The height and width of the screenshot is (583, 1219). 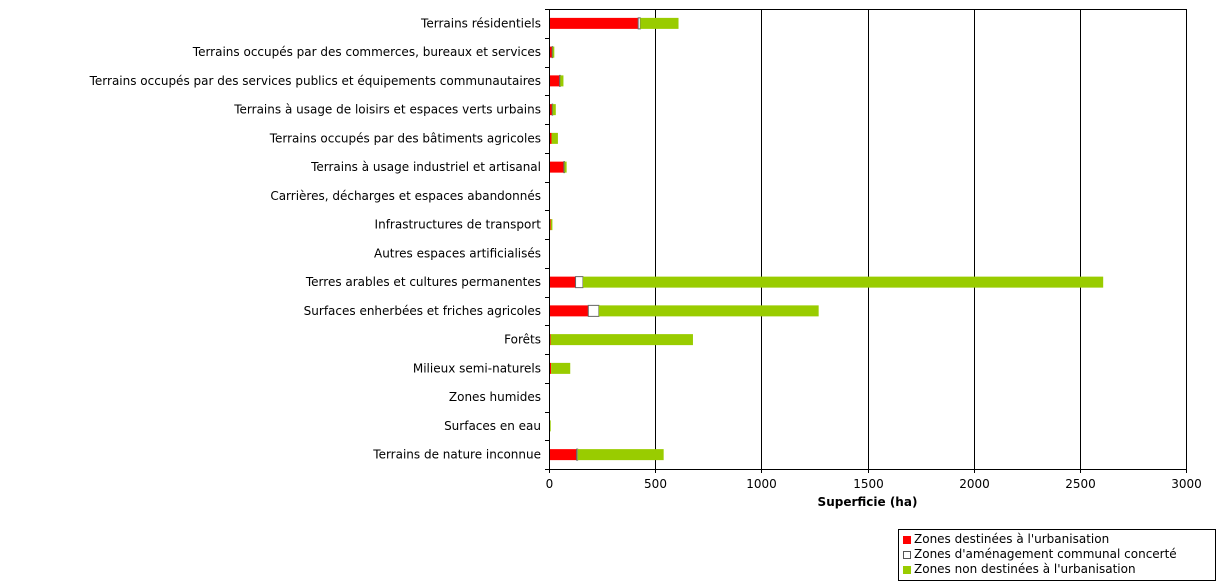 What do you see at coordinates (1012, 539) in the screenshot?
I see `legend-label: Zones destinées à l'urbanisation` at bounding box center [1012, 539].